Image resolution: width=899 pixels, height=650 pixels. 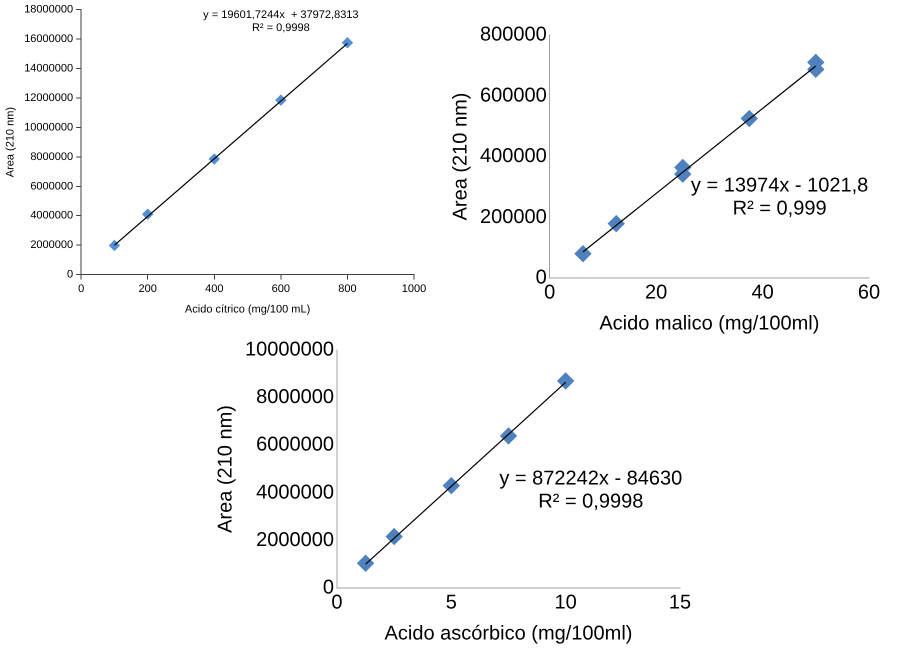 What do you see at coordinates (779, 208) in the screenshot?
I see `annotation: R² = 0,999` at bounding box center [779, 208].